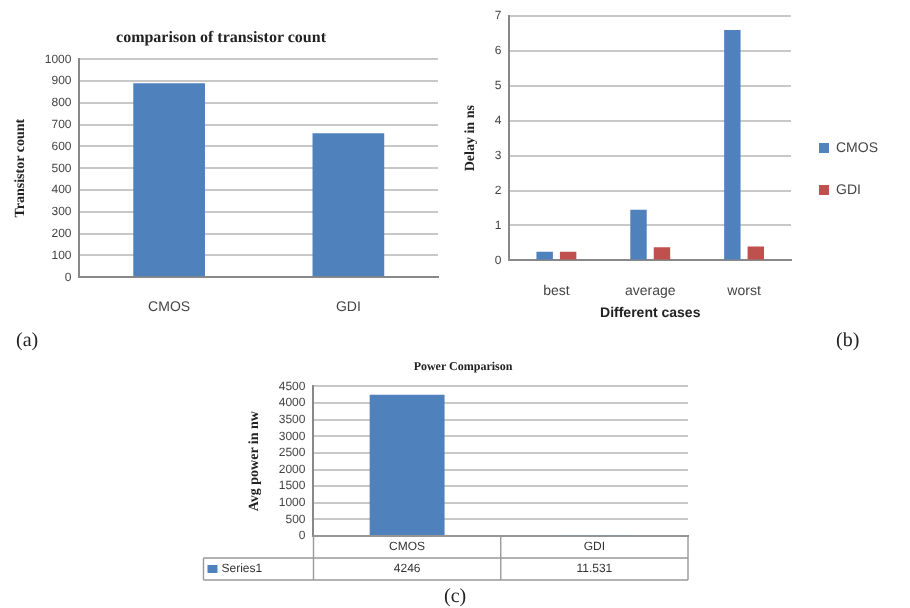 The width and height of the screenshot is (910, 608). Describe the element at coordinates (27, 341) in the screenshot. I see `text: (a)` at that location.